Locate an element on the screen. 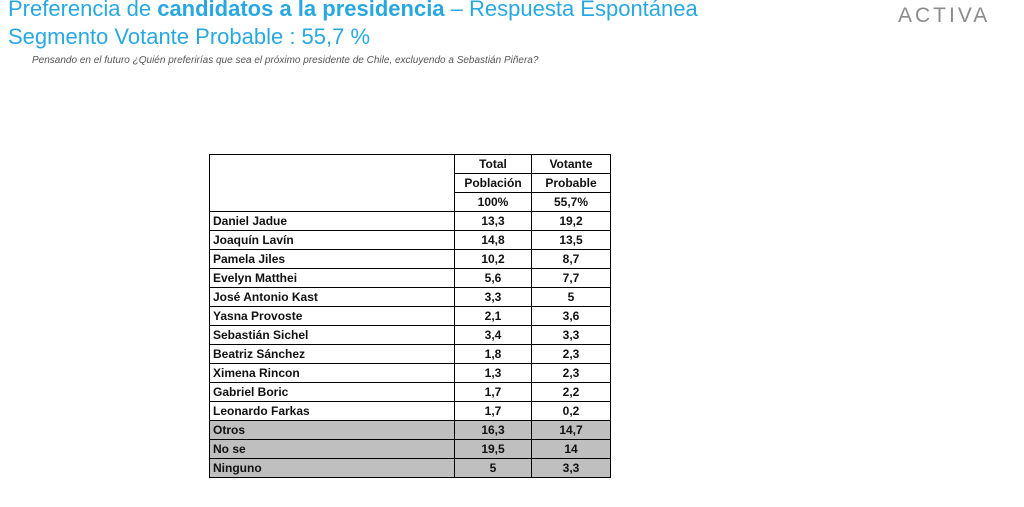 The height and width of the screenshot is (507, 1024). table-row: Beatriz Sánchez 1,8 2,3 is located at coordinates (410, 354).